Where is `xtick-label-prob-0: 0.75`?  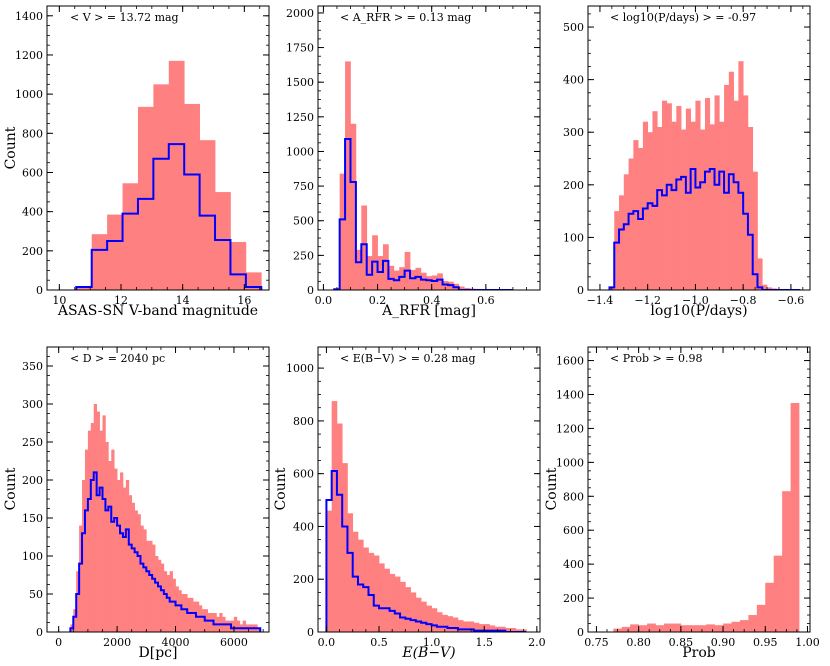 xtick-label-prob-0: 0.75 is located at coordinates (596, 642).